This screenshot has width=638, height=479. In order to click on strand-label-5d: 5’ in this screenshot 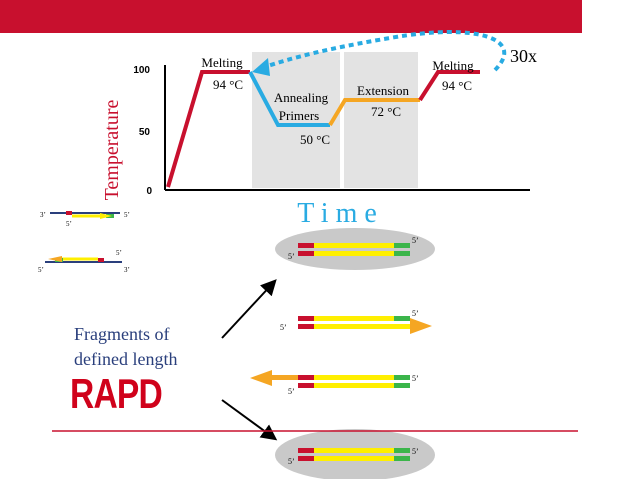, I will do `click(41, 270)`.